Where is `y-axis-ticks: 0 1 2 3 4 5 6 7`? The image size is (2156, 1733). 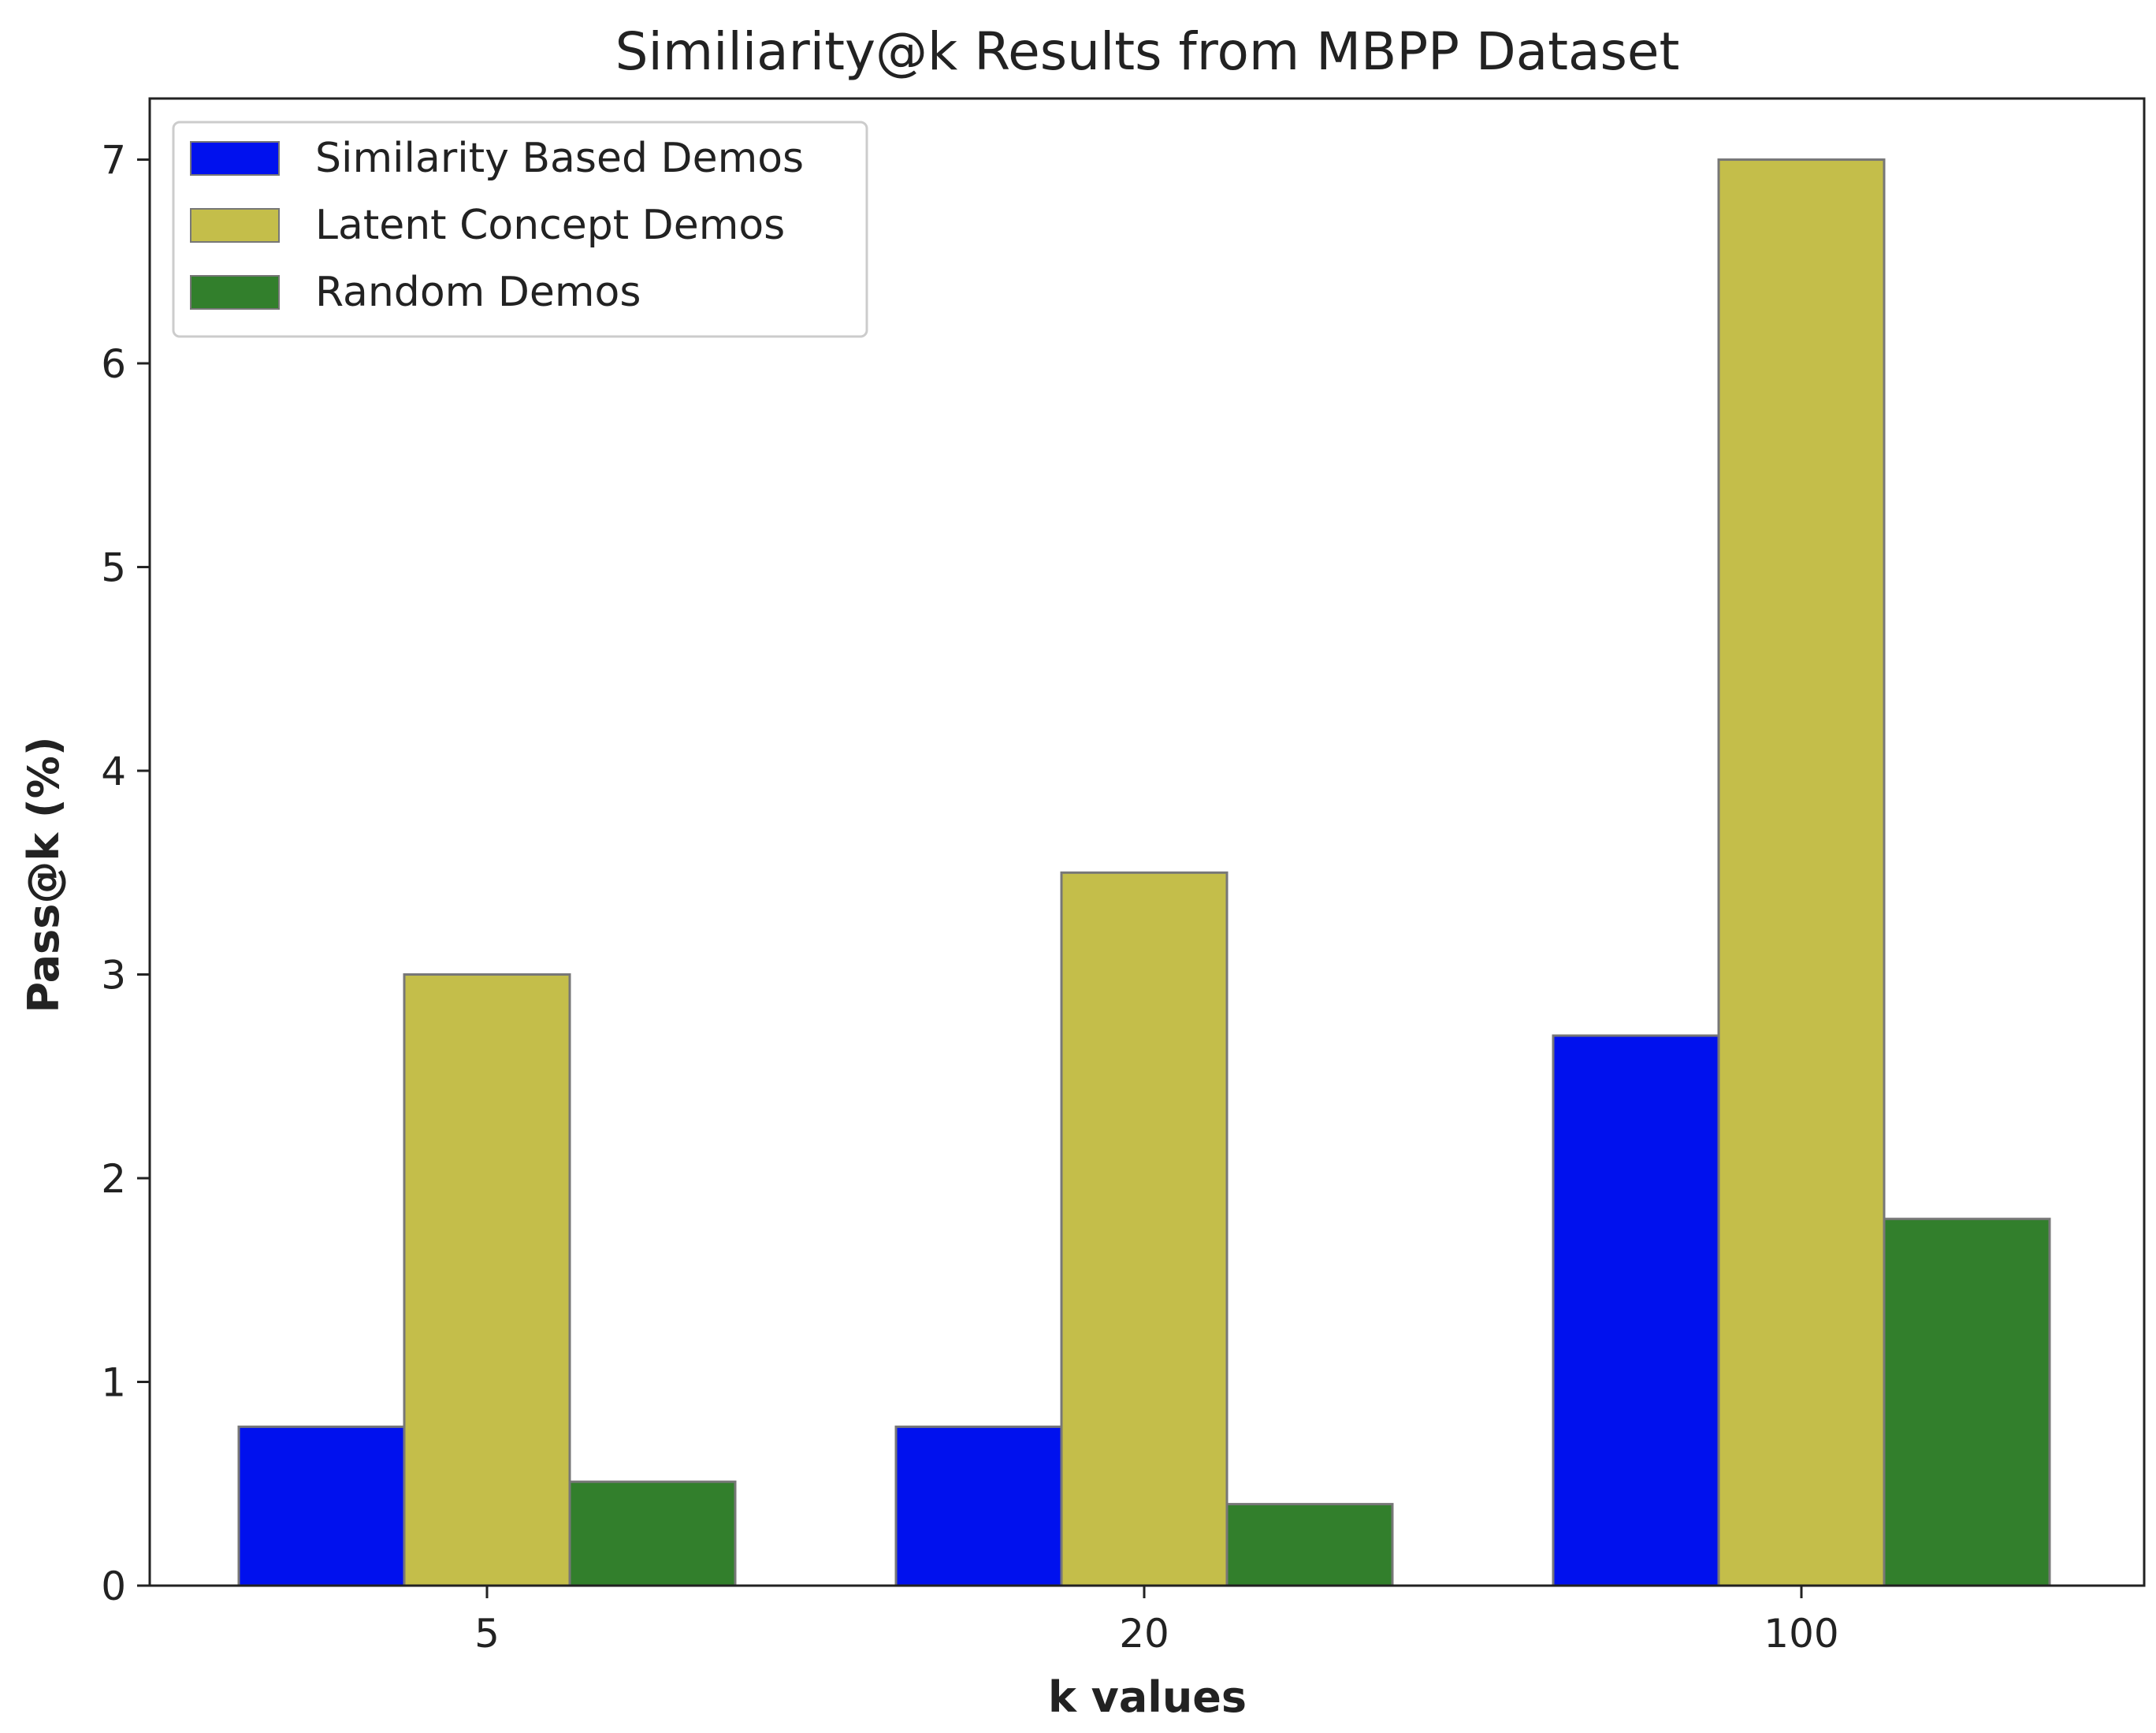 y-axis-ticks: 0 1 2 3 4 5 6 7 is located at coordinates (125, 873).